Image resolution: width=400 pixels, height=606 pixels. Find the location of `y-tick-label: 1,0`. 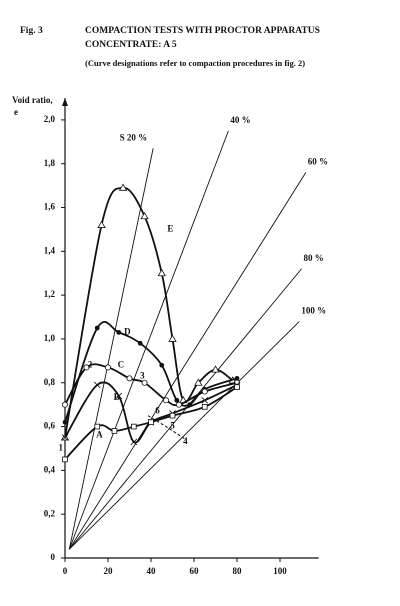

y-tick-label: 1,0 is located at coordinates (50, 338).